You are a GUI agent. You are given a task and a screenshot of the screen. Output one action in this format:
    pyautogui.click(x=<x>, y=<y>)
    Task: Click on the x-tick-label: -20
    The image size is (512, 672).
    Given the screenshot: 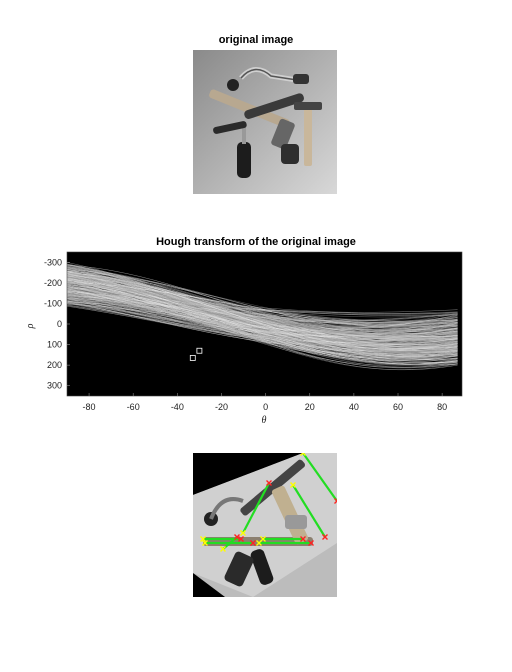 What is the action you would take?
    pyautogui.click(x=221, y=407)
    